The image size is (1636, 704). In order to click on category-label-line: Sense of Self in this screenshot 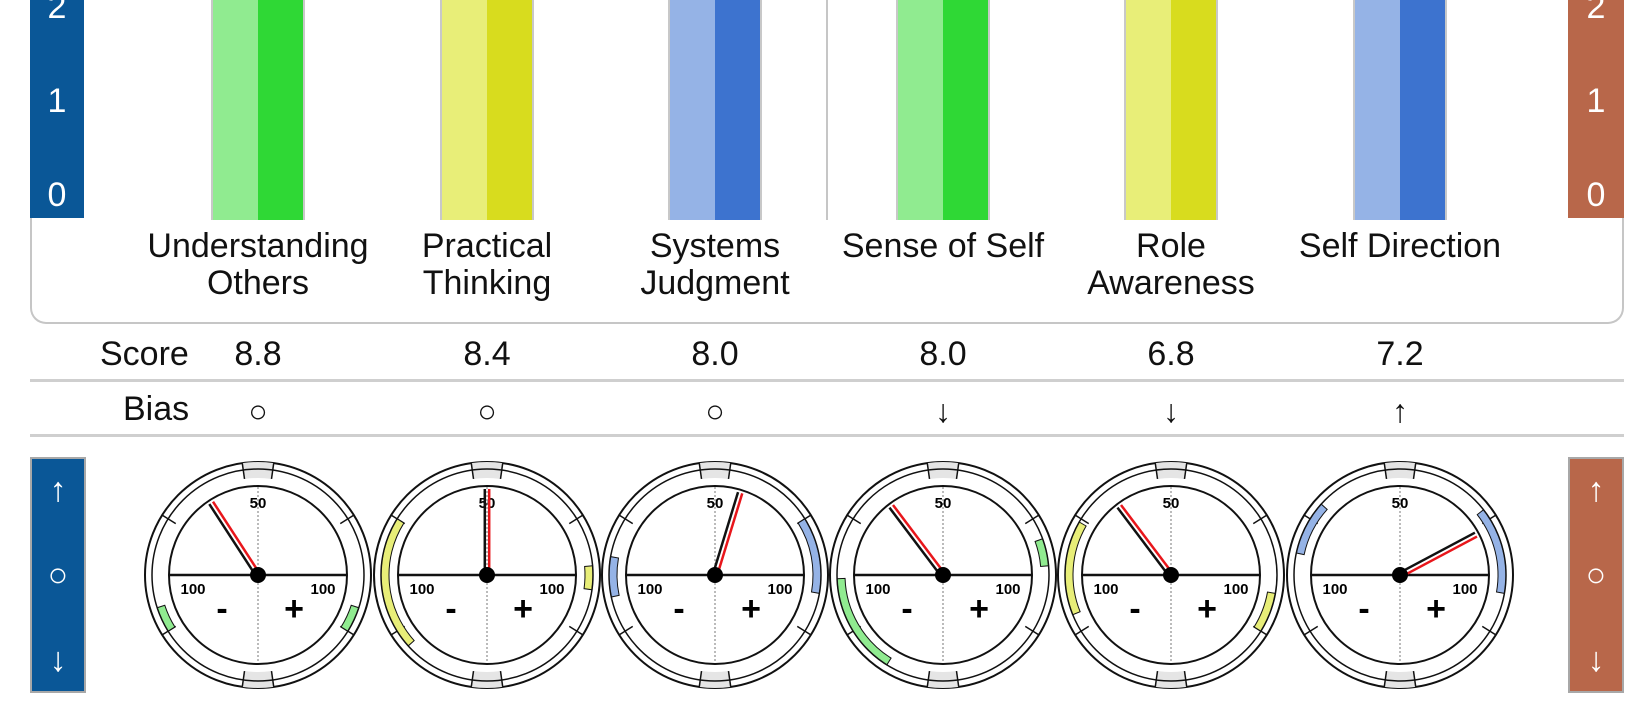, I will do `click(943, 246)`.